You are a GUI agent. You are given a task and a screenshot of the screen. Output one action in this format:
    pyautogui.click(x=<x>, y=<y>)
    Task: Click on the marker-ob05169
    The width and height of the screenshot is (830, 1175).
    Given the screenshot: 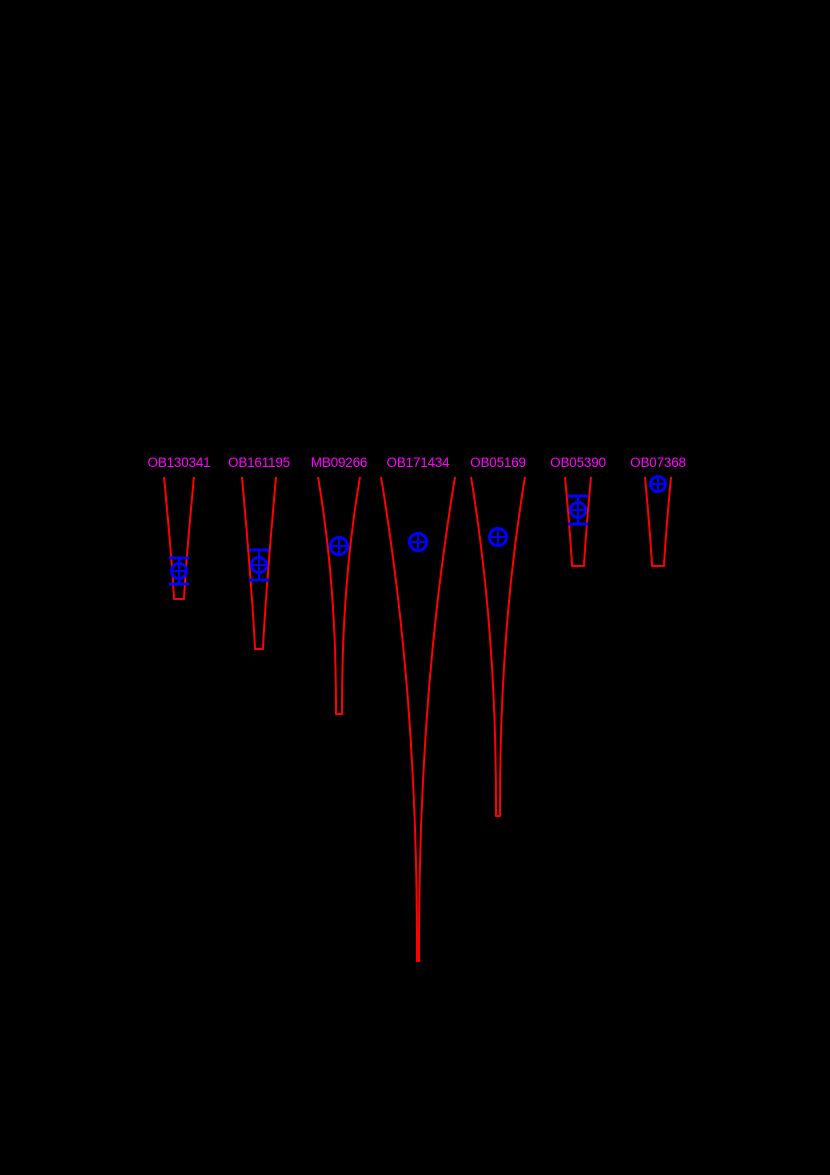 What is the action you would take?
    pyautogui.click(x=498, y=537)
    